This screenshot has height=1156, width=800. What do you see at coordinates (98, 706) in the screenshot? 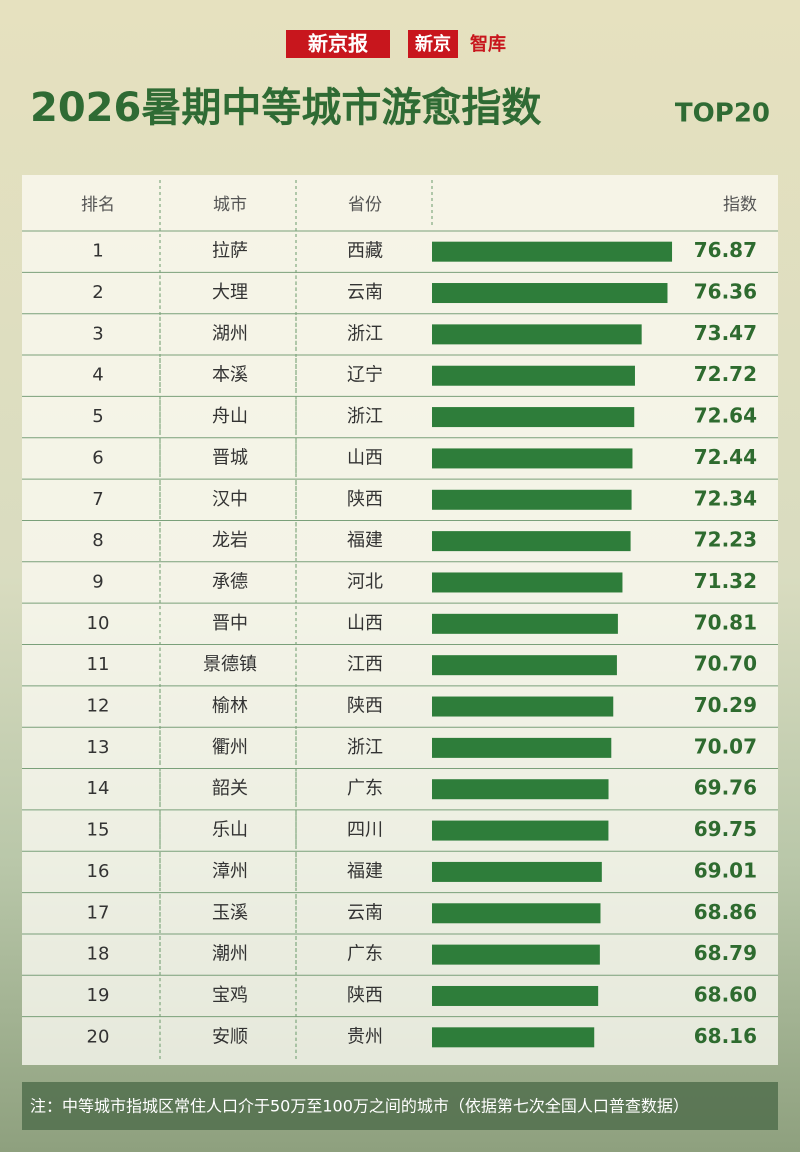
I see `rank: 12` at bounding box center [98, 706].